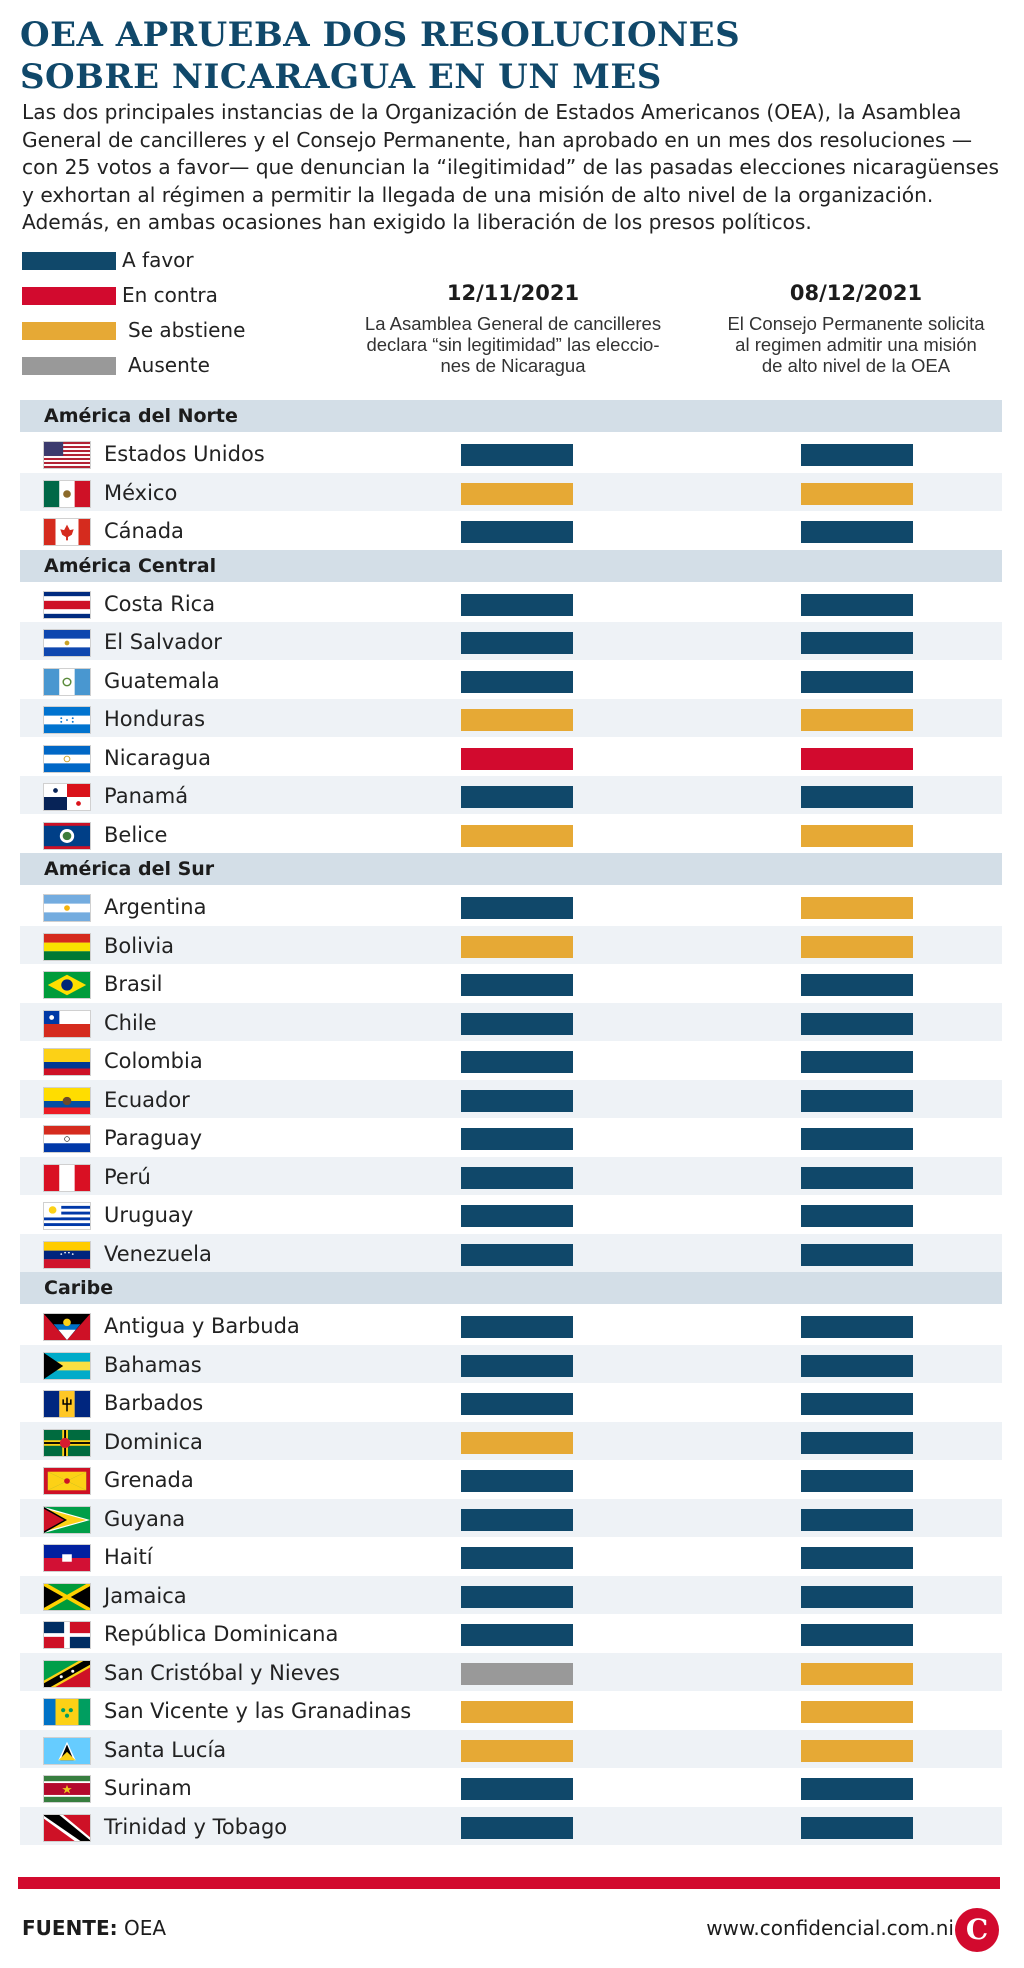  What do you see at coordinates (67, 1442) in the screenshot?
I see `dominica-flag-icon` at bounding box center [67, 1442].